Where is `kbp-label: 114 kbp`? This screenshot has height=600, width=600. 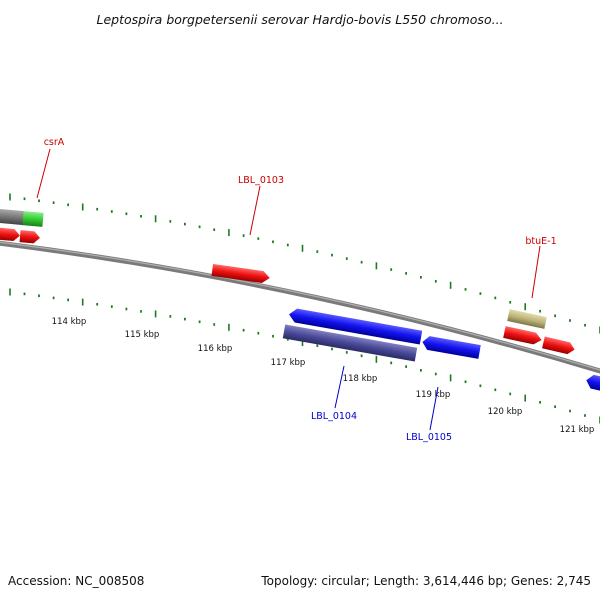 kbp-label: 114 kbp is located at coordinates (69, 322).